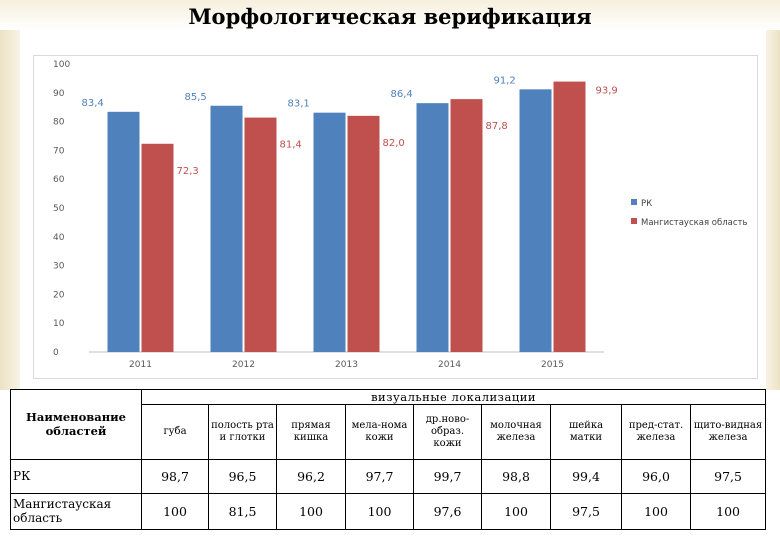  Describe the element at coordinates (175, 432) in the screenshot. I see `column-header: губа` at that location.